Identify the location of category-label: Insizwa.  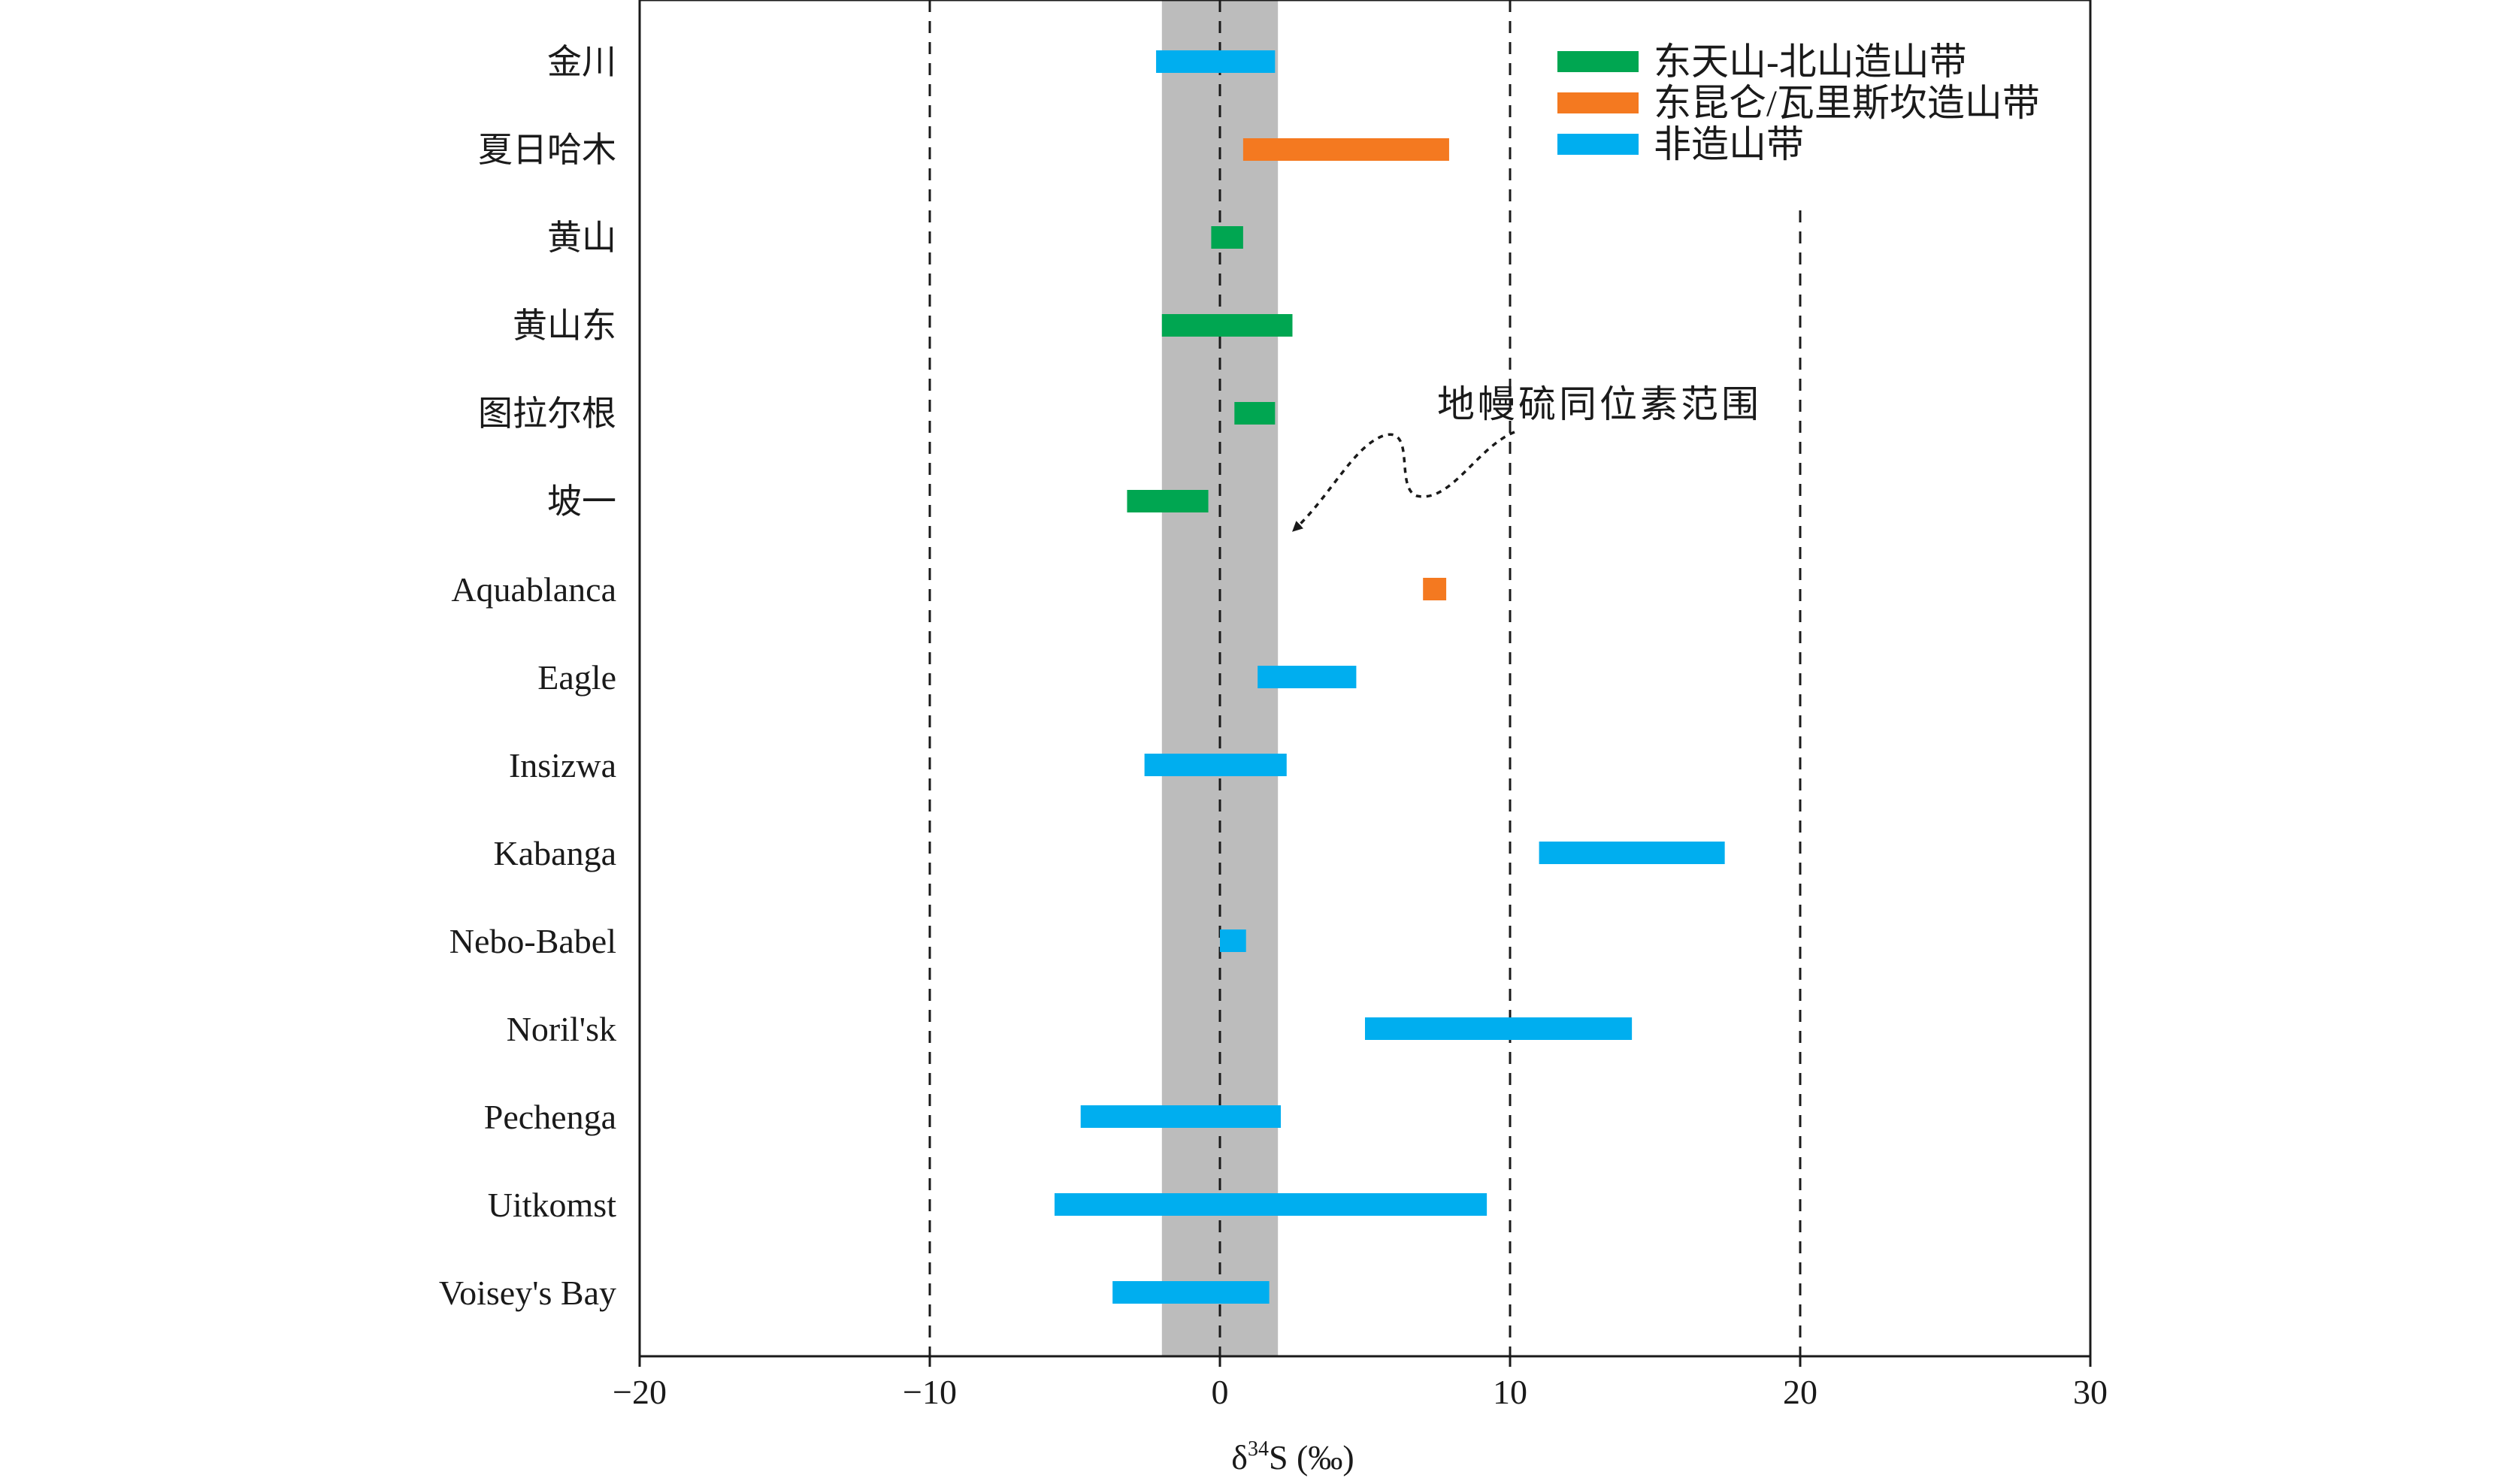
(562, 765).